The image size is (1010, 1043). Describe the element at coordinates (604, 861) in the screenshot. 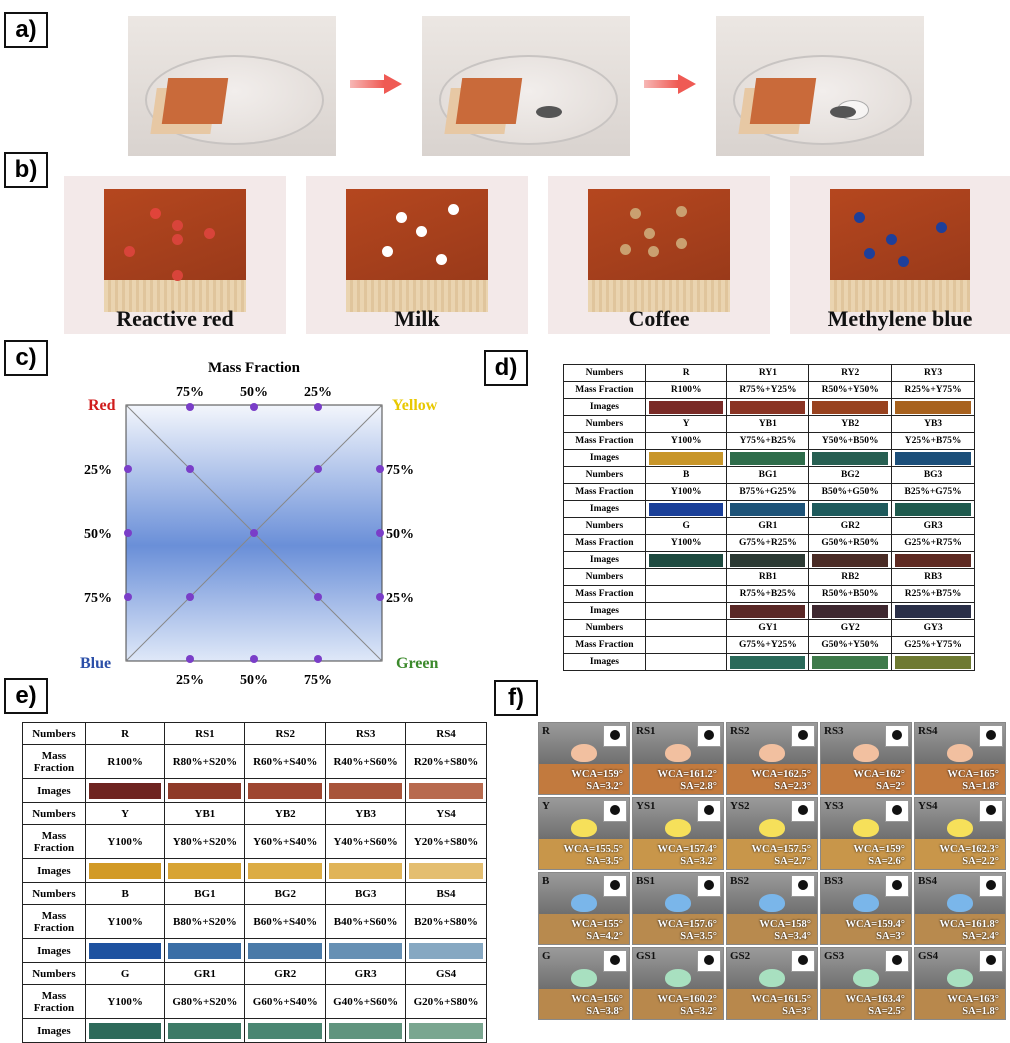

I see `sa-value: SA=3.5°` at that location.